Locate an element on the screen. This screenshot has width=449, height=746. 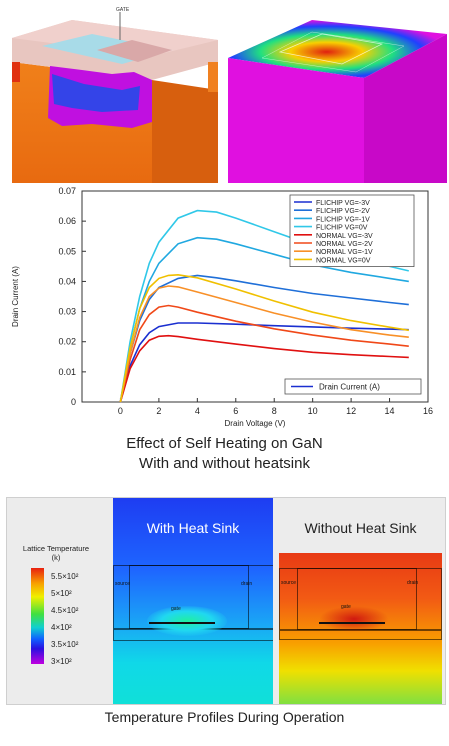
y-tick-label: 0.06 is located at coordinates (67, 221).